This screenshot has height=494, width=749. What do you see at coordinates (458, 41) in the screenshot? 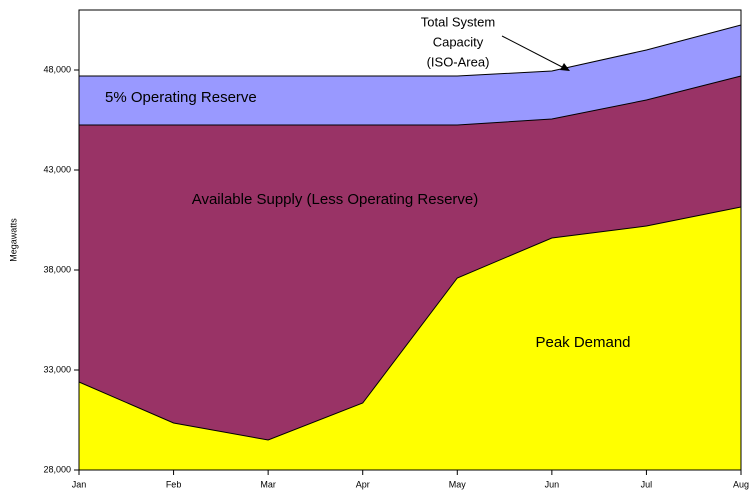
I see `annotation: Capacity` at bounding box center [458, 41].